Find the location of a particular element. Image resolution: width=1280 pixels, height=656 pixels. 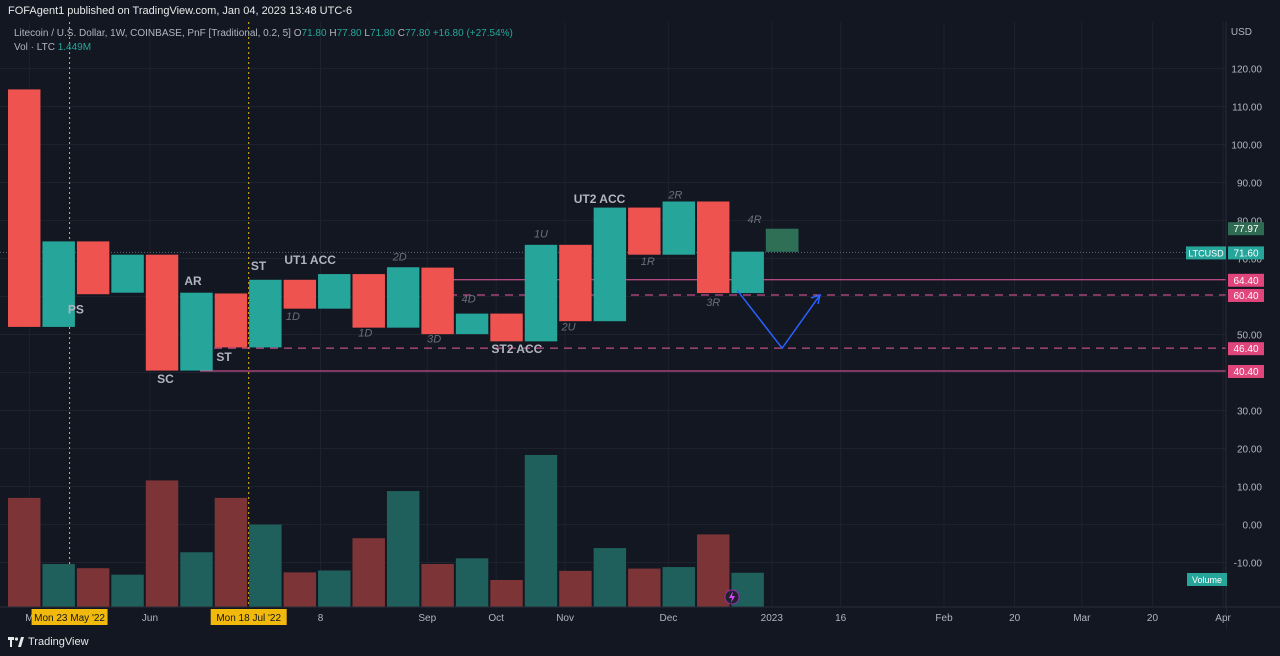

chart-annotation: ST2 ACC is located at coordinates (516, 349).